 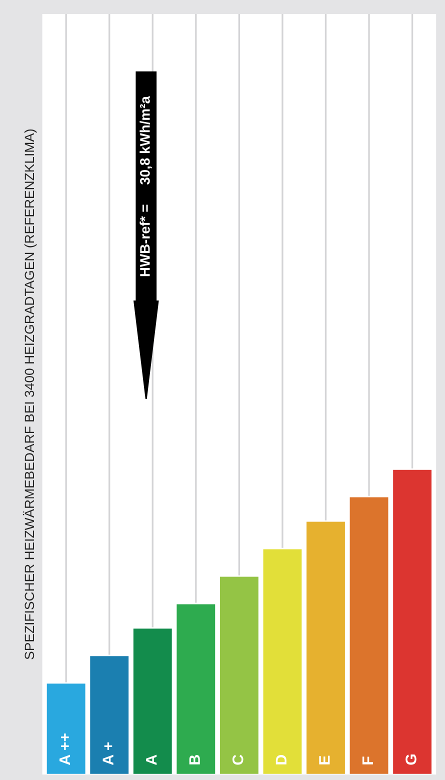 I want to click on x-tick-label: A +, so click(x=108, y=753).